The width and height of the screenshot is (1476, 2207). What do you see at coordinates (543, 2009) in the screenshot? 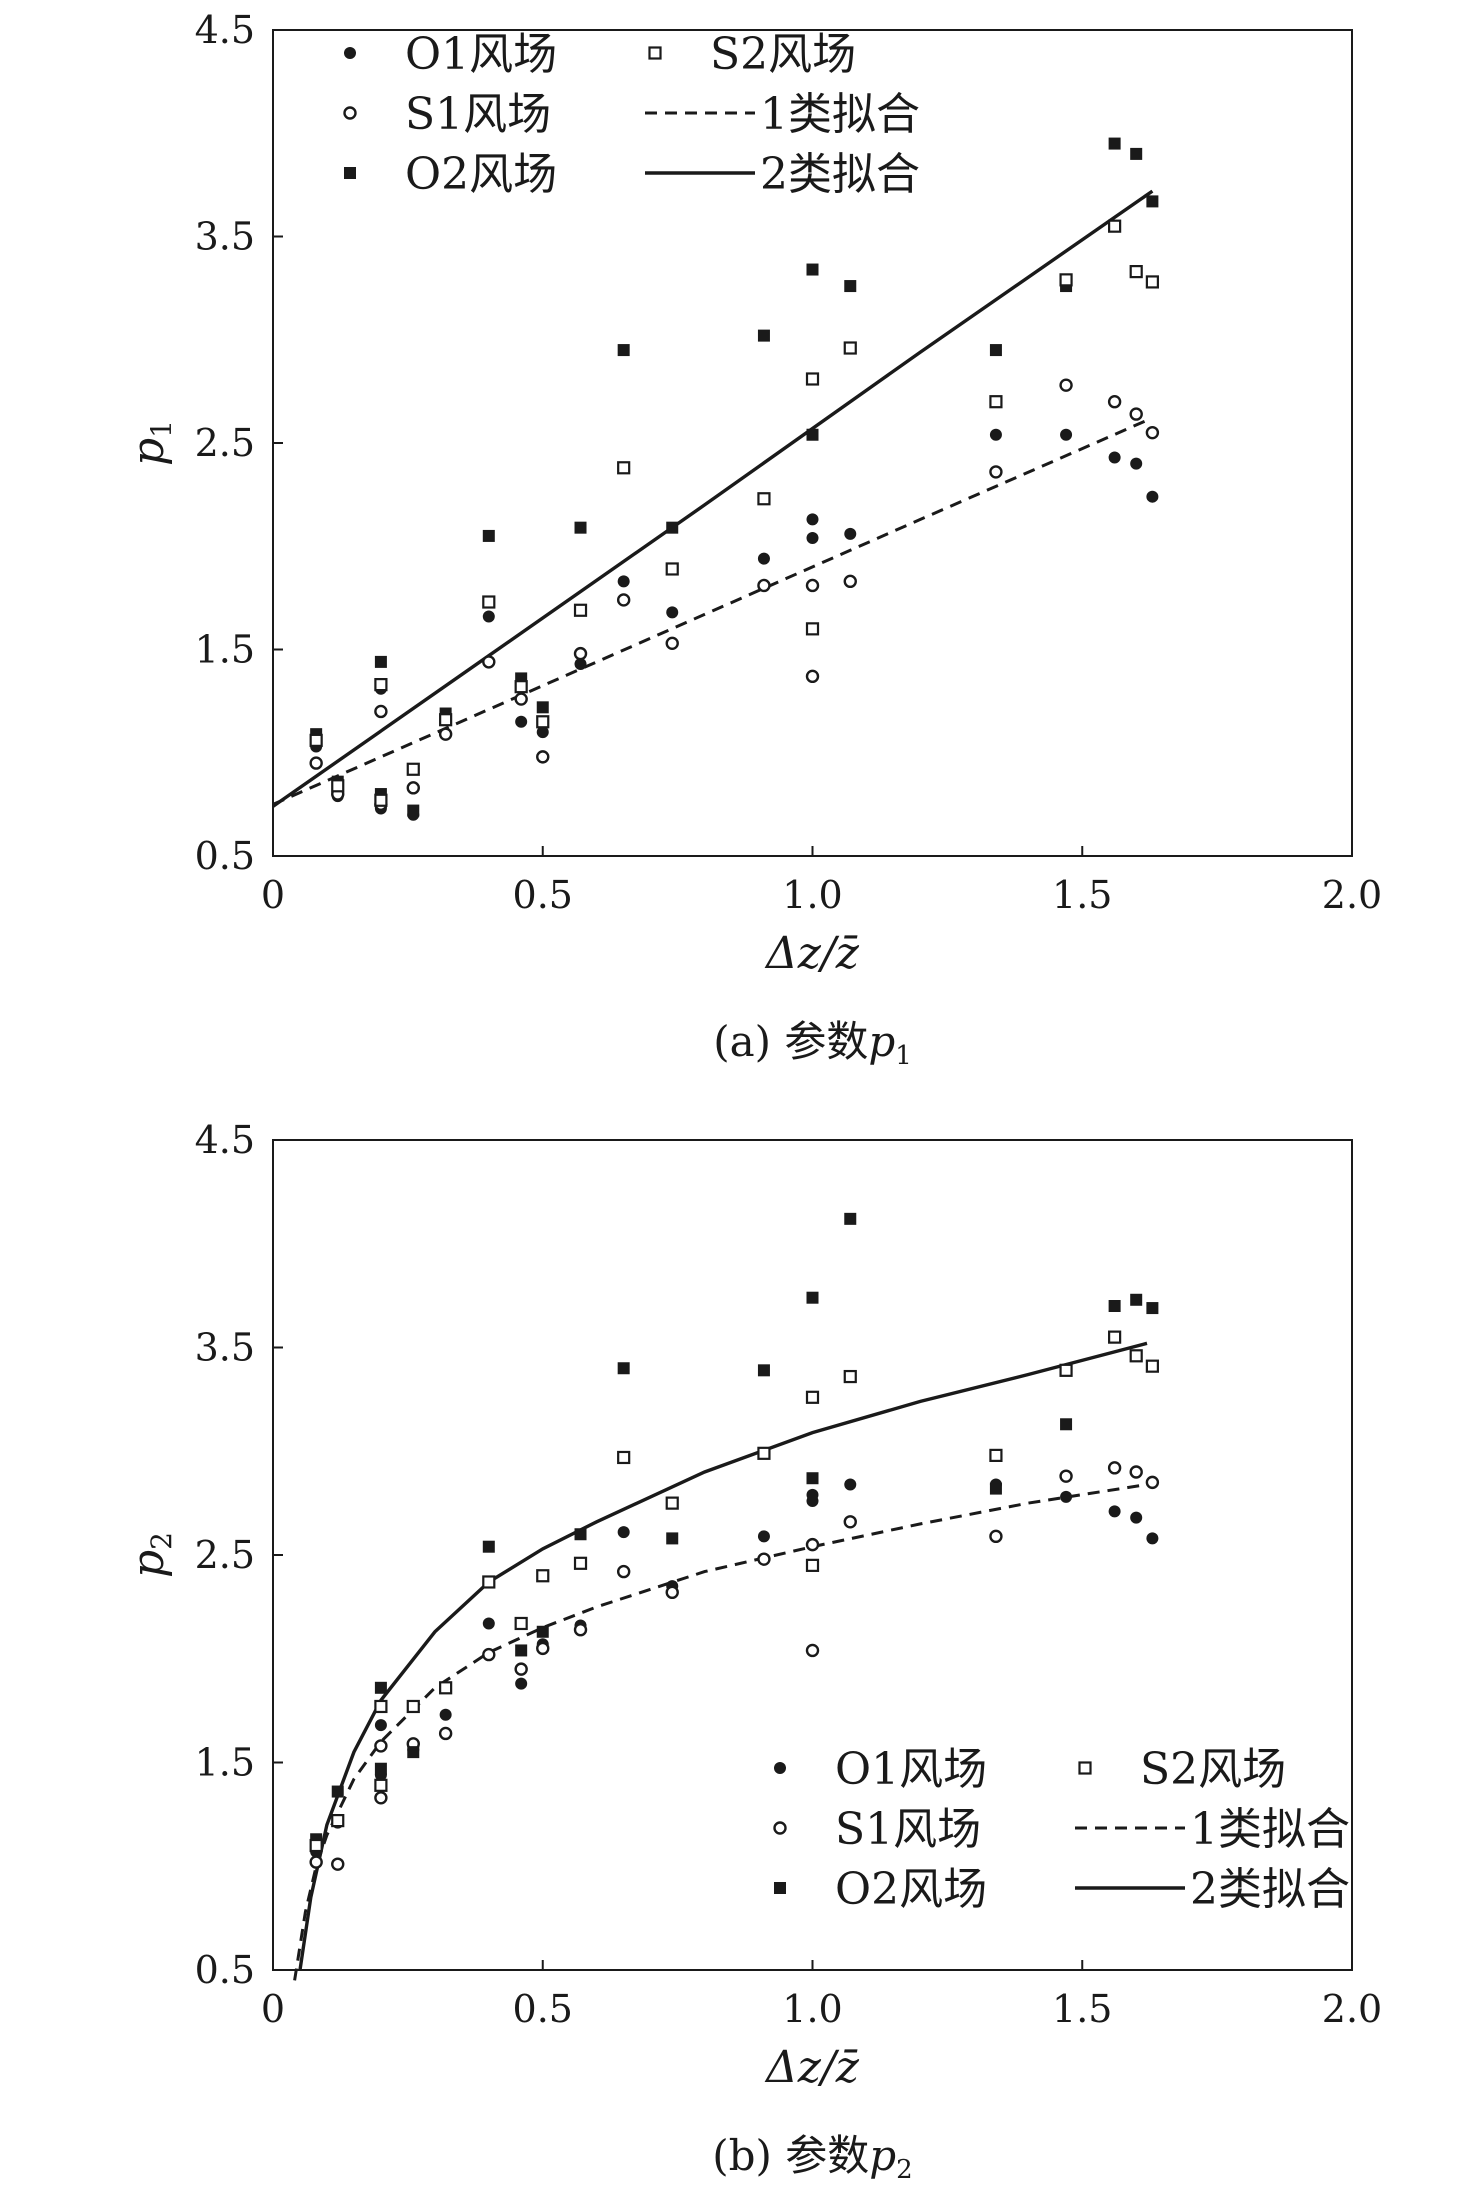
I see `x-tick-label: 0.5` at bounding box center [543, 2009].